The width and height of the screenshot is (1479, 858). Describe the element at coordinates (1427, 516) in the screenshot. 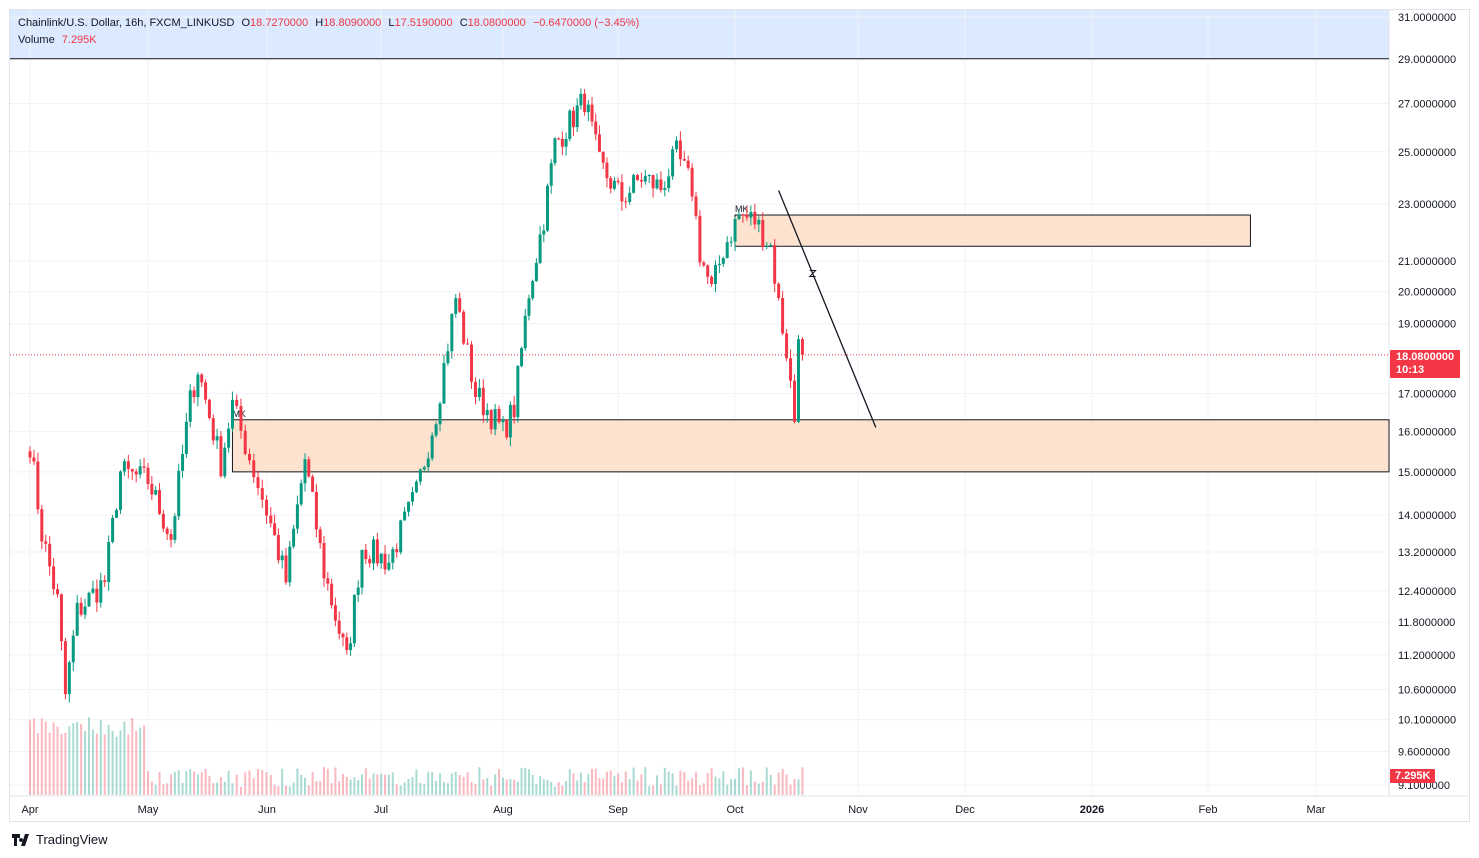

I see `y-tick-label: 14.0000000` at that location.